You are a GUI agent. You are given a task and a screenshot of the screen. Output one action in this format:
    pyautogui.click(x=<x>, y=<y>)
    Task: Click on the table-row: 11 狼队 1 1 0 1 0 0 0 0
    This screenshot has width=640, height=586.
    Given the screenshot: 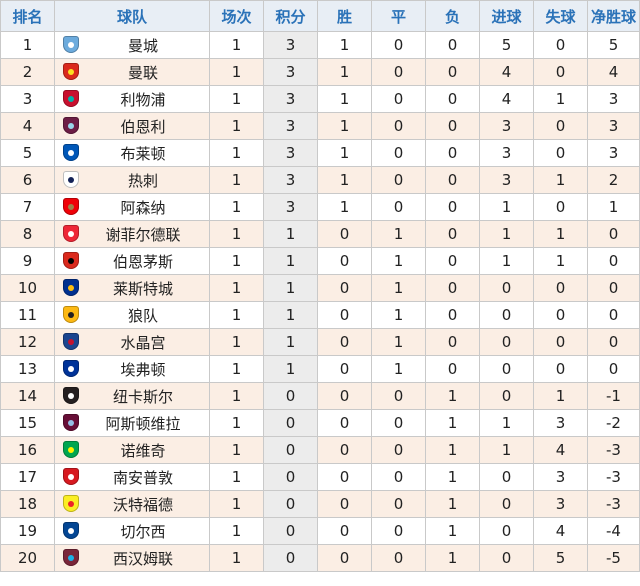 What is the action you would take?
    pyautogui.click(x=320, y=315)
    